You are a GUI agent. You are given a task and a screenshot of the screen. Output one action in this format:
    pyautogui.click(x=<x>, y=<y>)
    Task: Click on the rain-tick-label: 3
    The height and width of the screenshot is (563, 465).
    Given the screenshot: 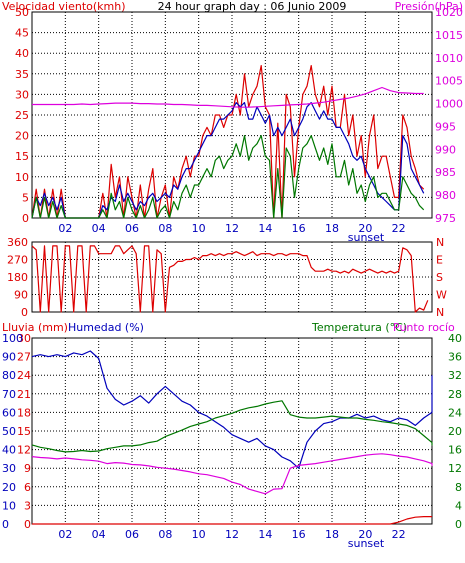 What is the action you would take?
    pyautogui.click(x=27, y=505)
    